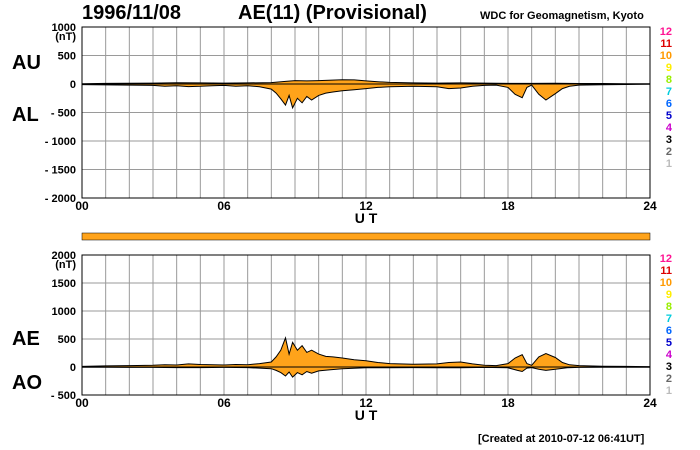  I want to click on y-tick-label: 1500, so click(64, 284).